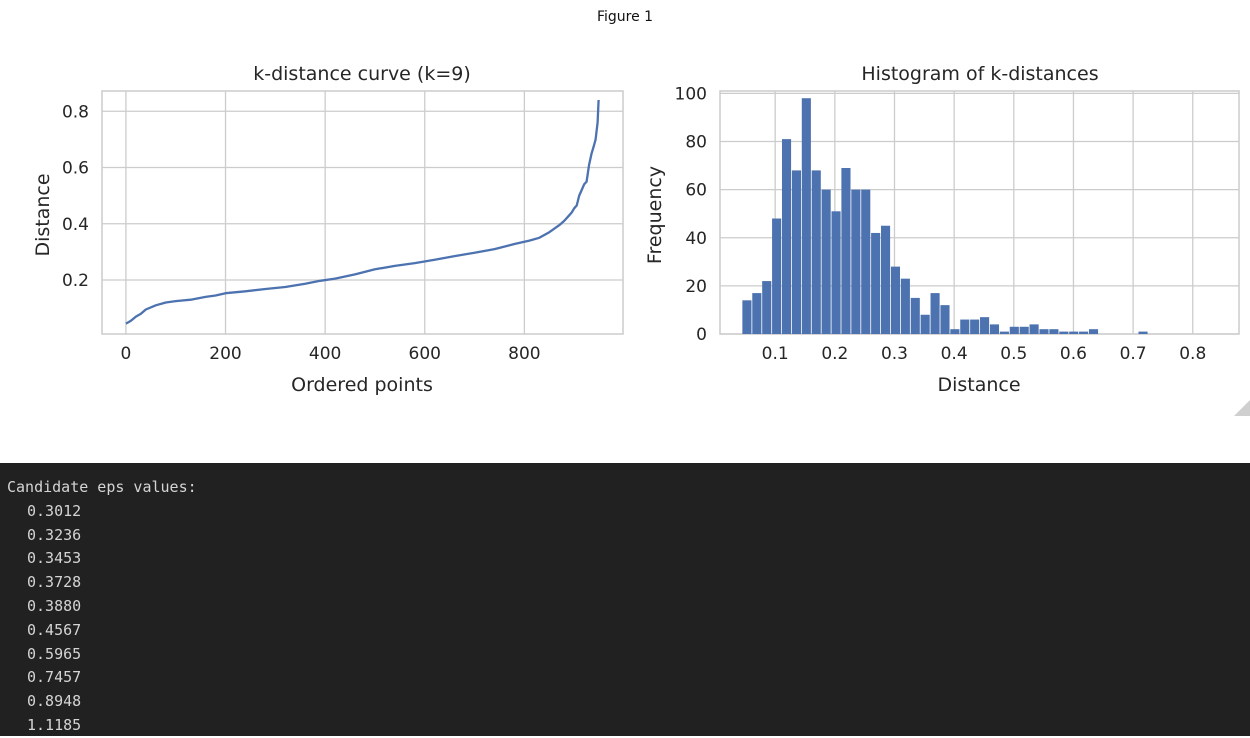  Describe the element at coordinates (954, 354) in the screenshot. I see `x-tick-label: 0.4` at that location.